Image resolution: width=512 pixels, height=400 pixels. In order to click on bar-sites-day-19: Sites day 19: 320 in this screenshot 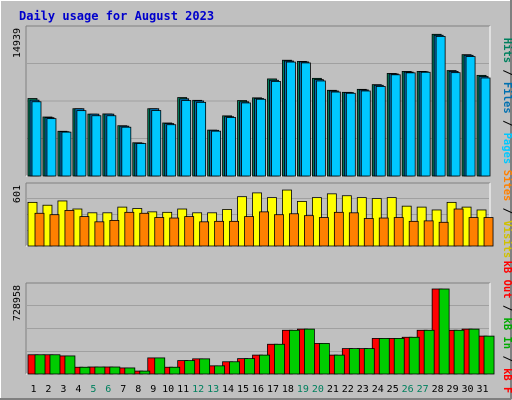, I will do `click(309, 231)`.